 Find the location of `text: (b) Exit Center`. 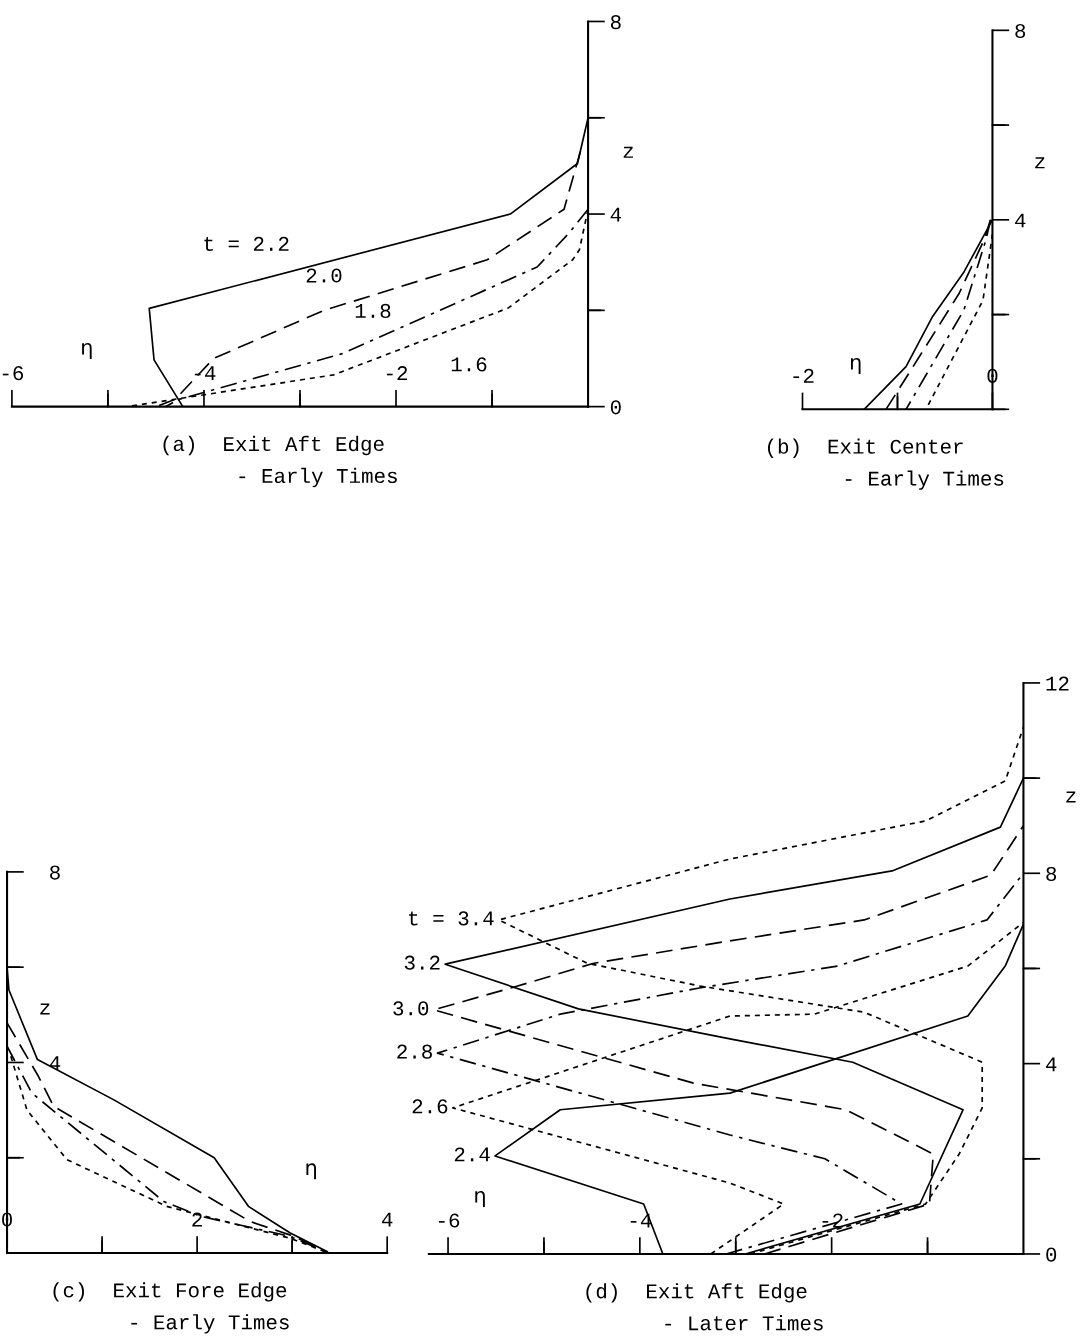

text: (b) Exit Center is located at coordinates (865, 448).